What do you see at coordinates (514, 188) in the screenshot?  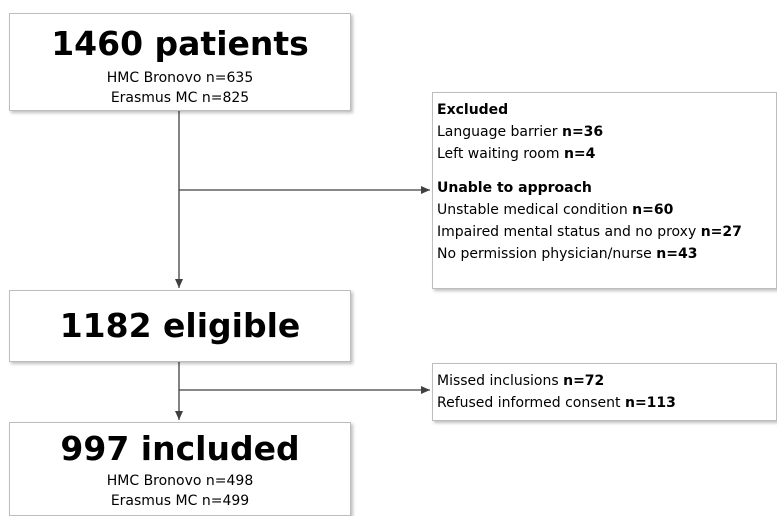 I see `unable-to-approach-heading: Unable to approach` at bounding box center [514, 188].